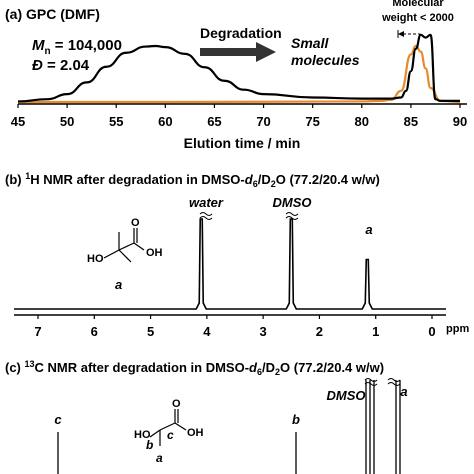  I want to click on dispersity-label: Đ = 2.04, so click(61, 65).